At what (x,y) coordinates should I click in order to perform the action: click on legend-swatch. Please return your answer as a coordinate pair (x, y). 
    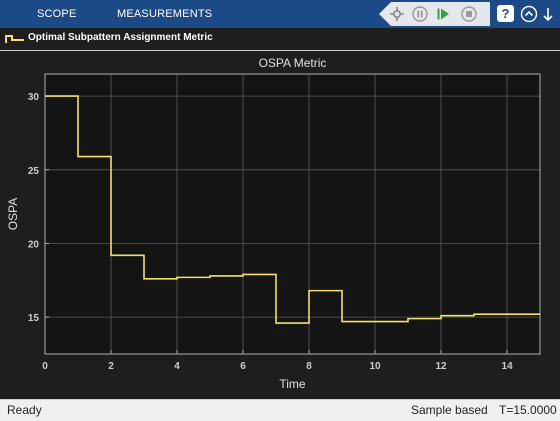
    Looking at the image, I should click on (15, 38).